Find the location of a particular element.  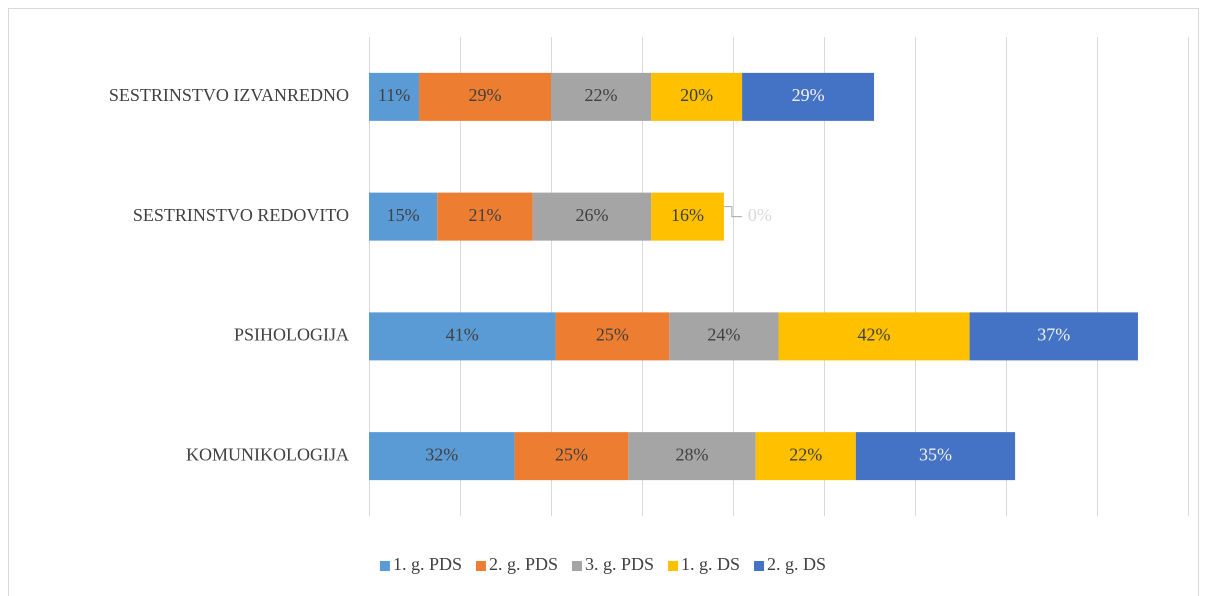

data-label: 20% is located at coordinates (696, 95).